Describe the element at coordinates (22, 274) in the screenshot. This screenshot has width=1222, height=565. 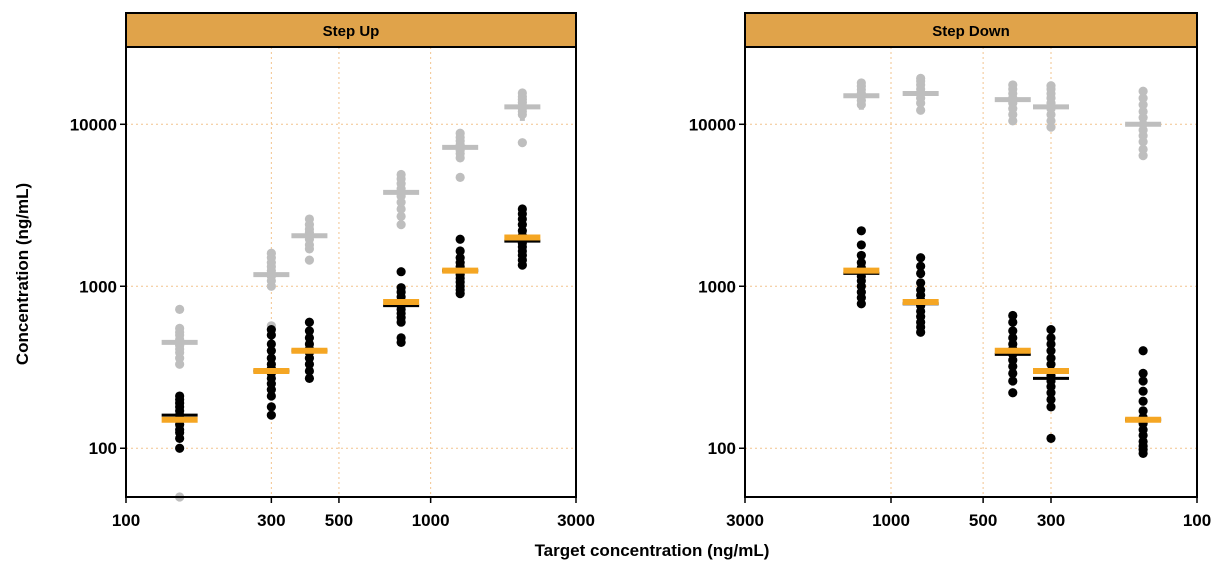
I see `y-axis-title: Concentration (ng/mL)` at that location.